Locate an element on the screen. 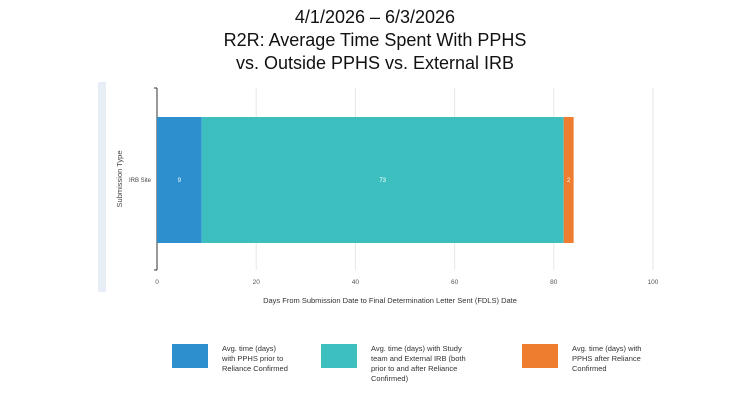  legend-line: Avg. time (days) with is located at coordinates (607, 348).